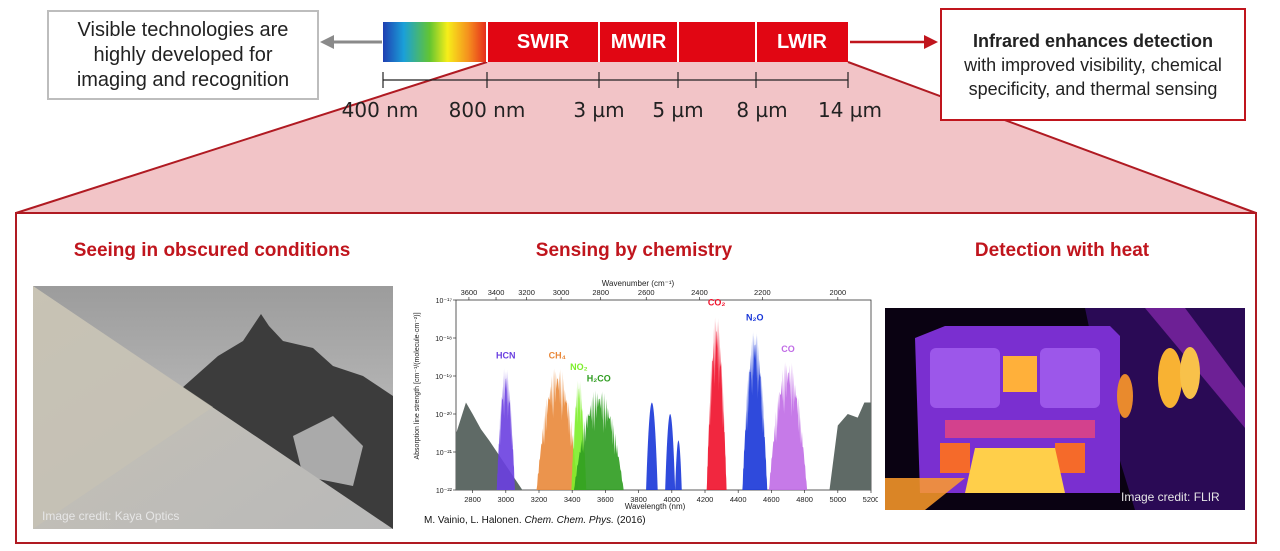 Image resolution: width=1280 pixels, height=551 pixels. Describe the element at coordinates (600, 292) in the screenshot. I see `top-tick-label: 2800` at that location.